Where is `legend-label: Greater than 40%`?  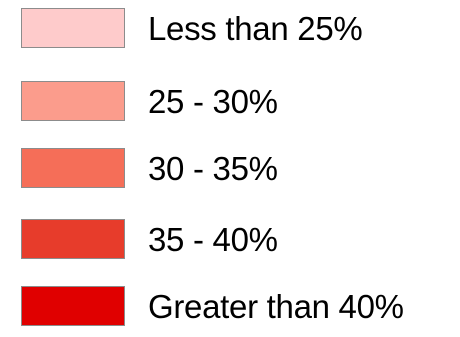 legend-label: Greater than 40% is located at coordinates (276, 306).